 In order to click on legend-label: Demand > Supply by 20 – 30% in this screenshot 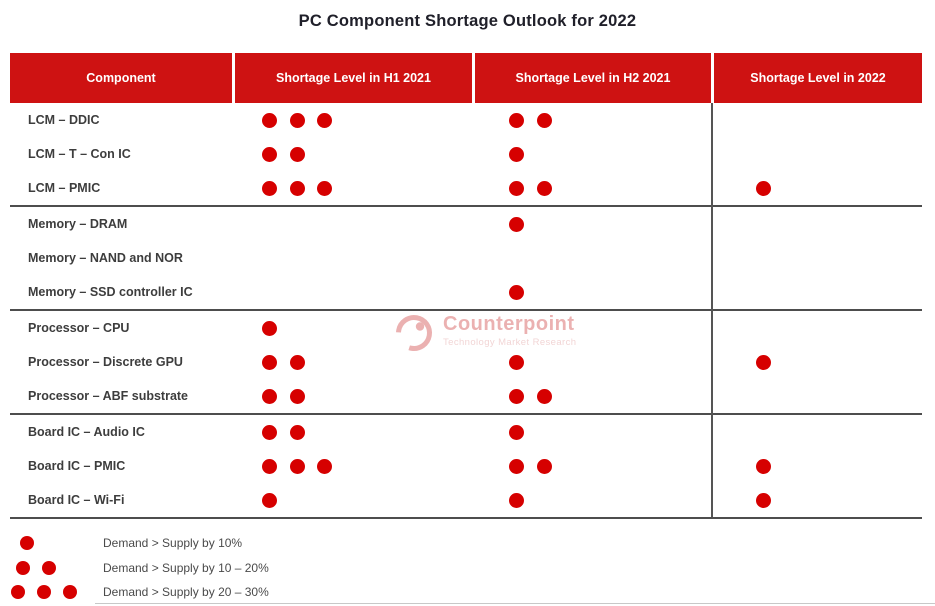, I will do `click(186, 592)`.